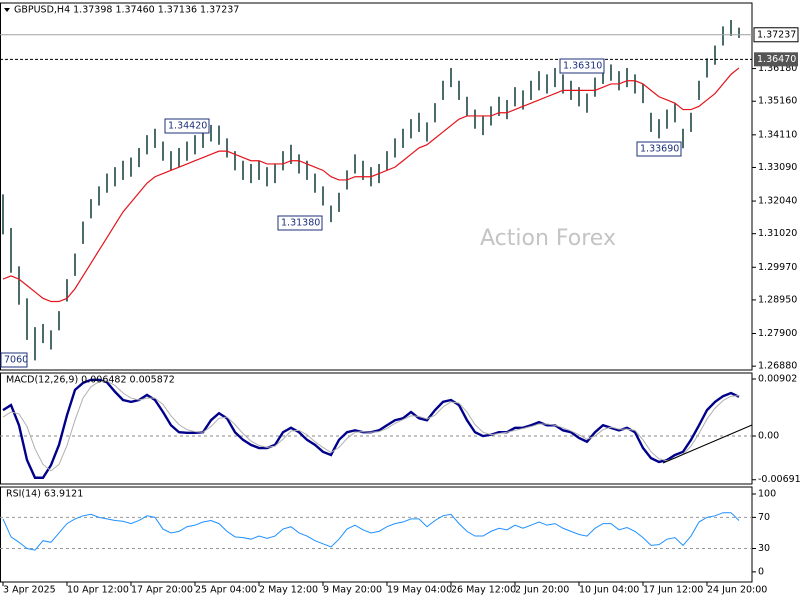 The width and height of the screenshot is (800, 600). I want to click on y-tick-label: 1.29970, so click(777, 267).